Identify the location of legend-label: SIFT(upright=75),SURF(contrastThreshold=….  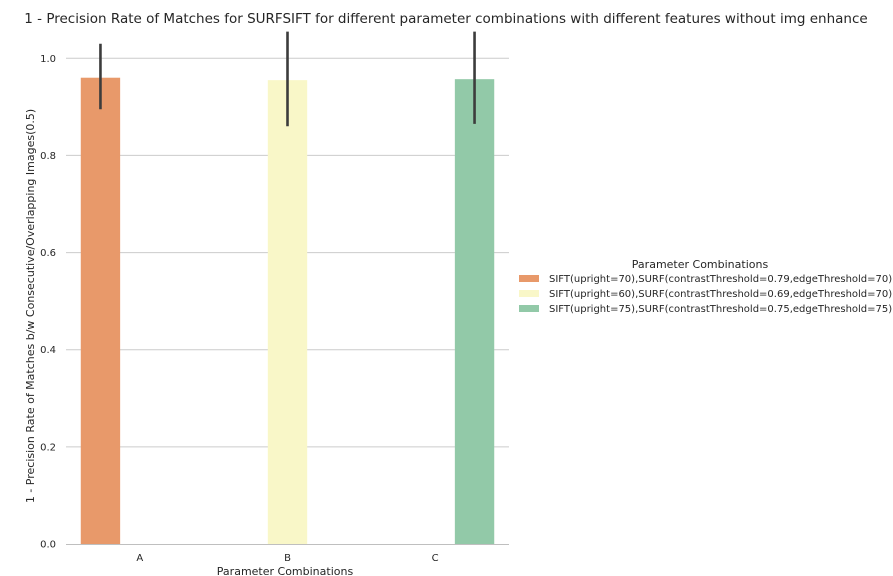
(720, 309).